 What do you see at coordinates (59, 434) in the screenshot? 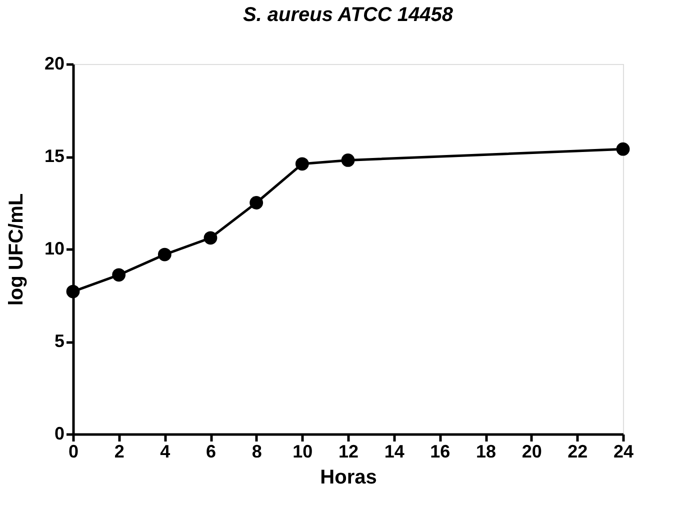
I see `y-tick-label: 0` at bounding box center [59, 434].